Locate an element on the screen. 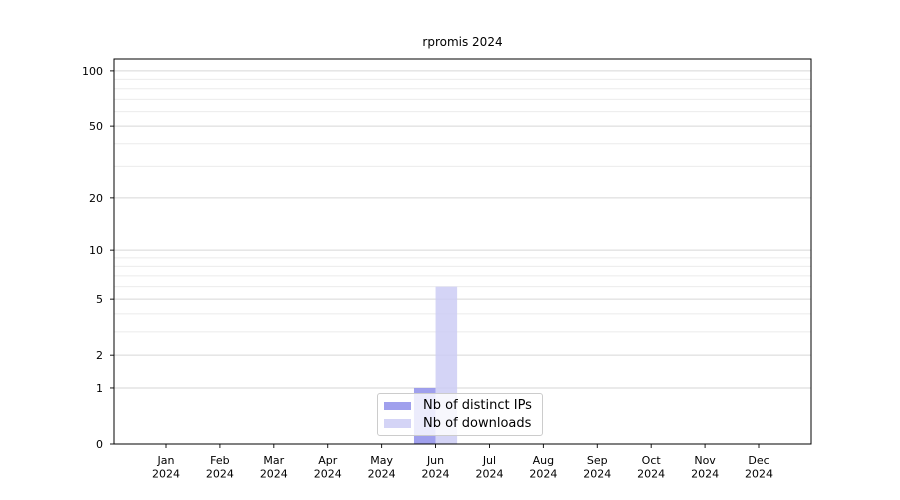 This screenshot has width=900, height=500. x-tick-label: Jun 2024 is located at coordinates (436, 467).